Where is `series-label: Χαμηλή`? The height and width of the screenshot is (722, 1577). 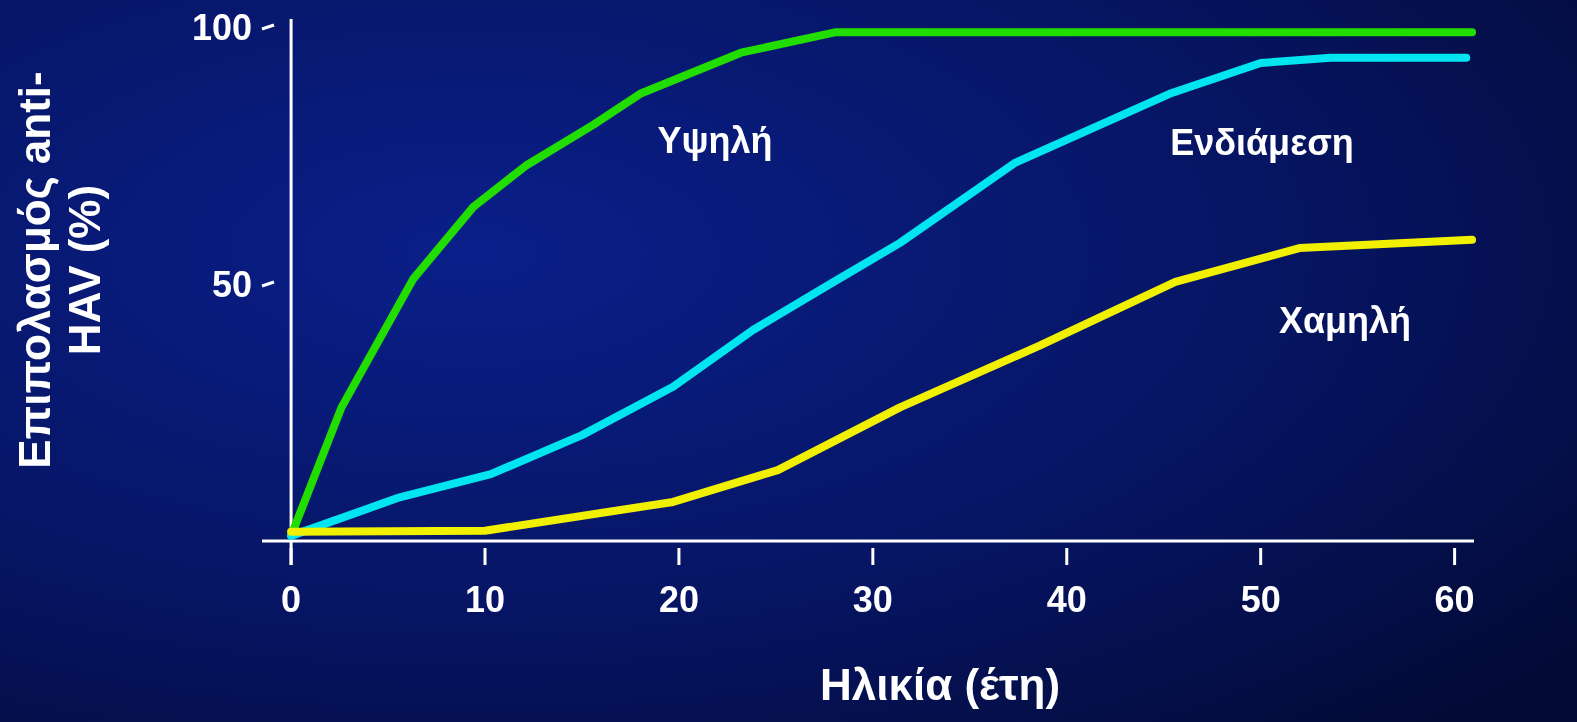
series-label: Χαμηλή is located at coordinates (1345, 320).